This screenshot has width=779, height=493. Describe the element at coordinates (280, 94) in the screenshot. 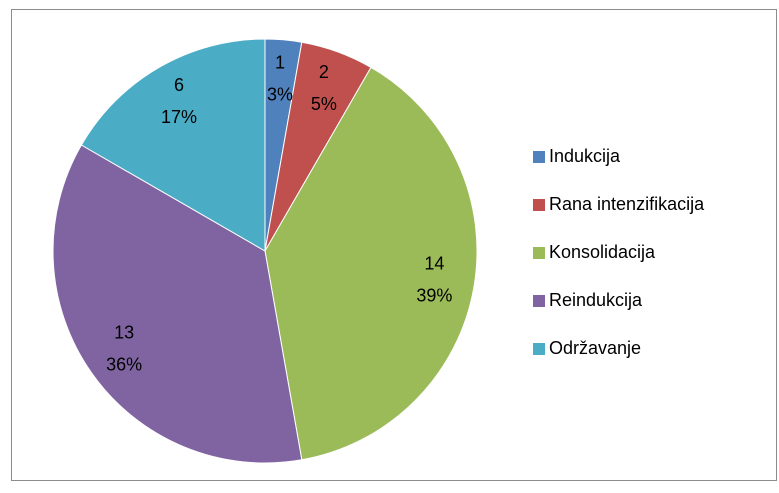

I see `percent-label: 3%` at that location.